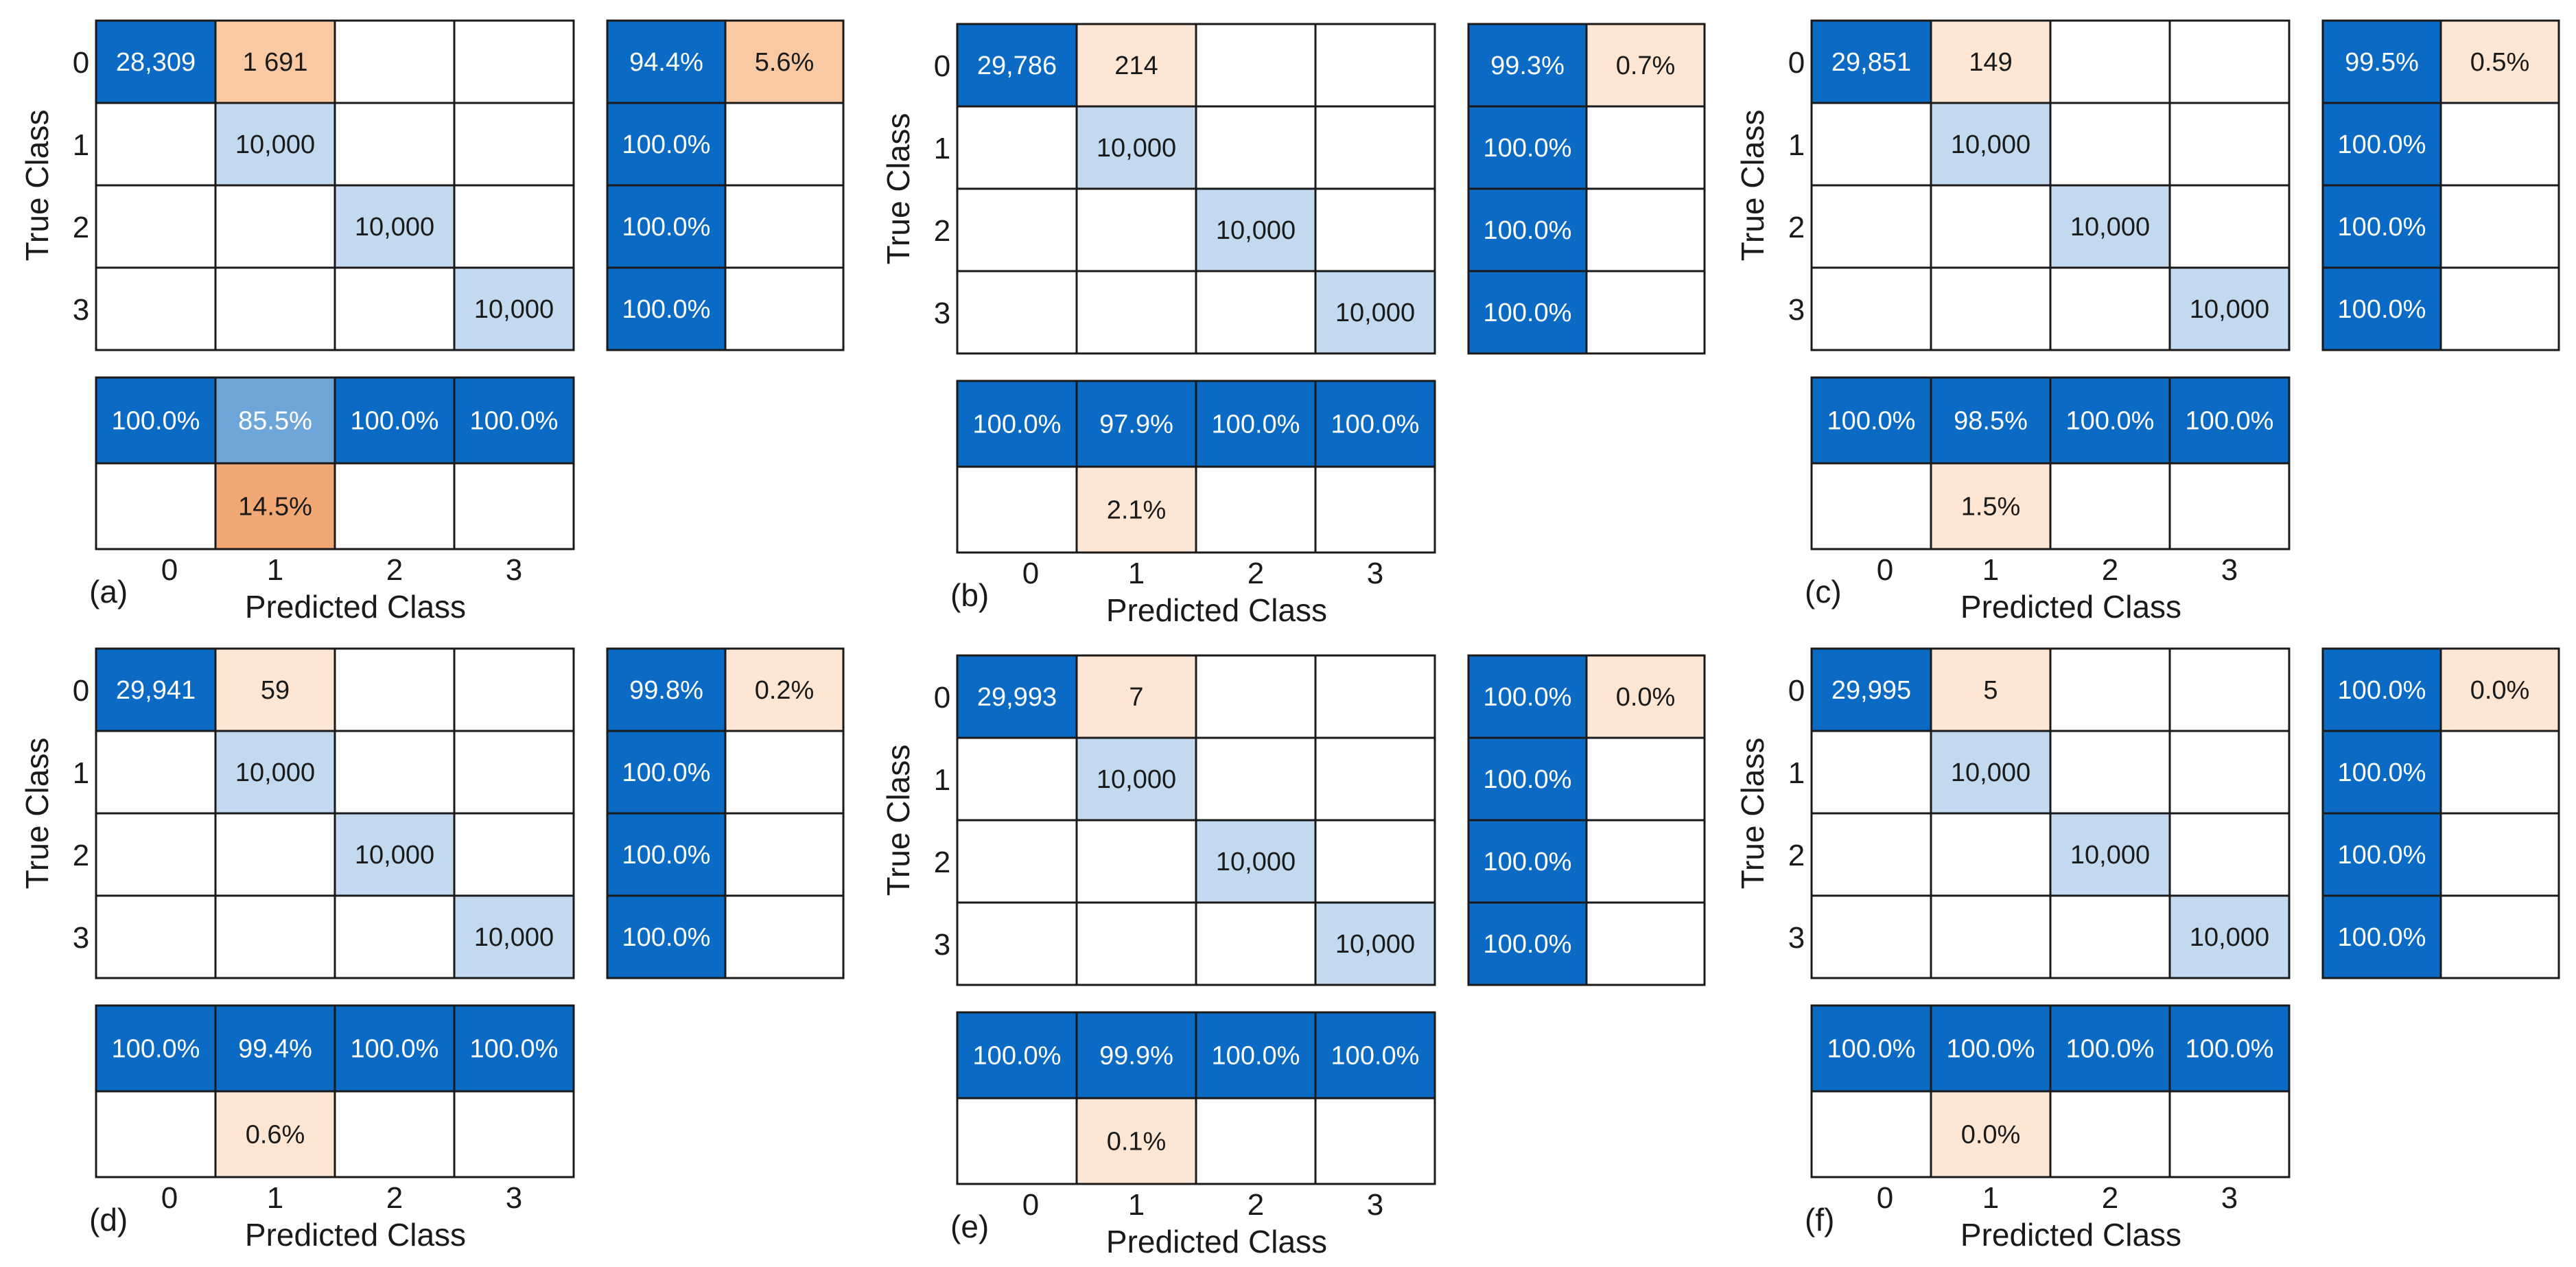 This screenshot has width=2576, height=1267. I want to click on panel-label: (f), so click(1819, 1219).